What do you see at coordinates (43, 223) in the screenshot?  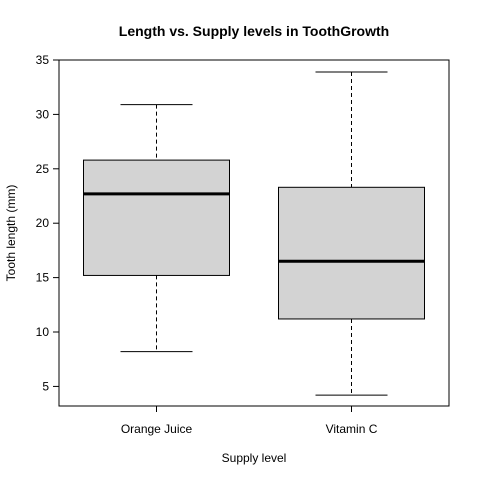 I see `y-tick-label-20: 20` at bounding box center [43, 223].